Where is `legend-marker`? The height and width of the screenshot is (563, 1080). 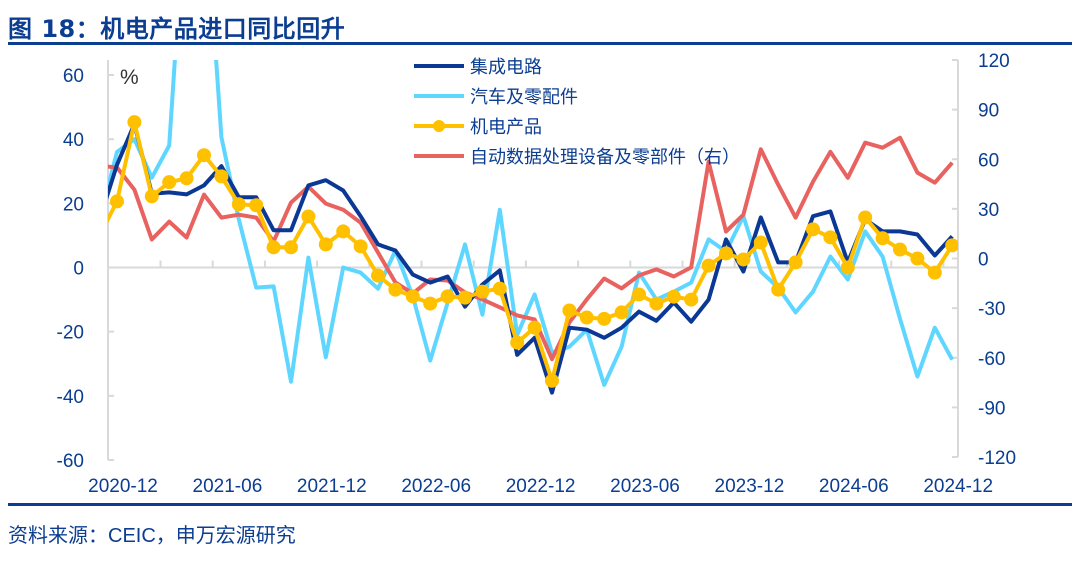
legend-marker is located at coordinates (439, 126).